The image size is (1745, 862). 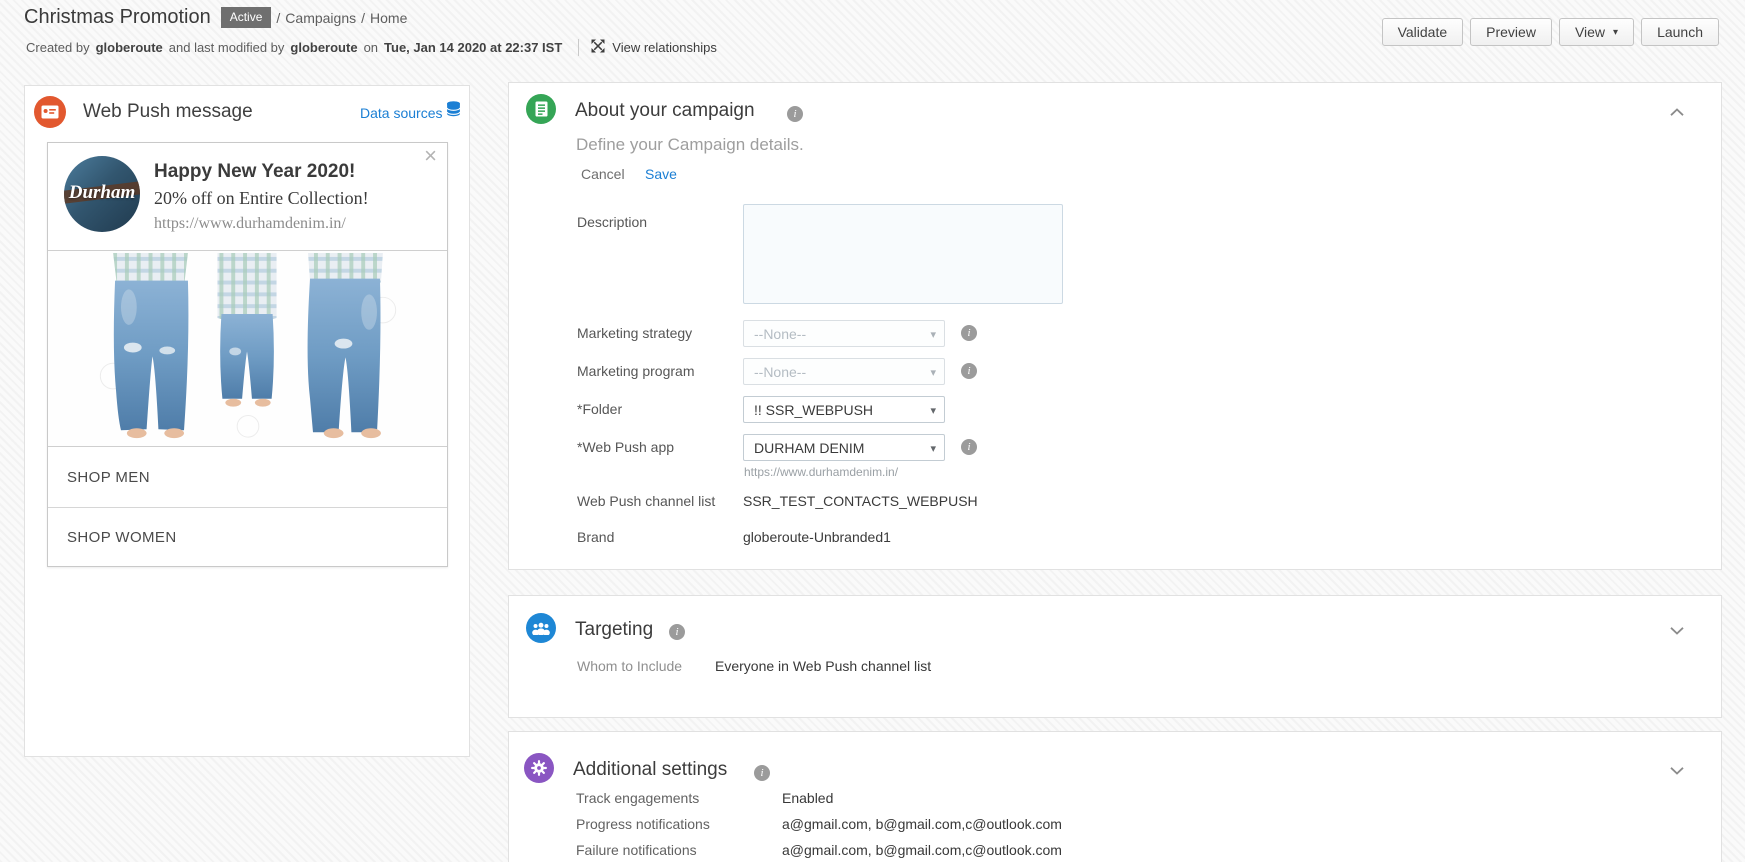 I want to click on progress-notifications-label: Progress notifications, so click(x=643, y=824).